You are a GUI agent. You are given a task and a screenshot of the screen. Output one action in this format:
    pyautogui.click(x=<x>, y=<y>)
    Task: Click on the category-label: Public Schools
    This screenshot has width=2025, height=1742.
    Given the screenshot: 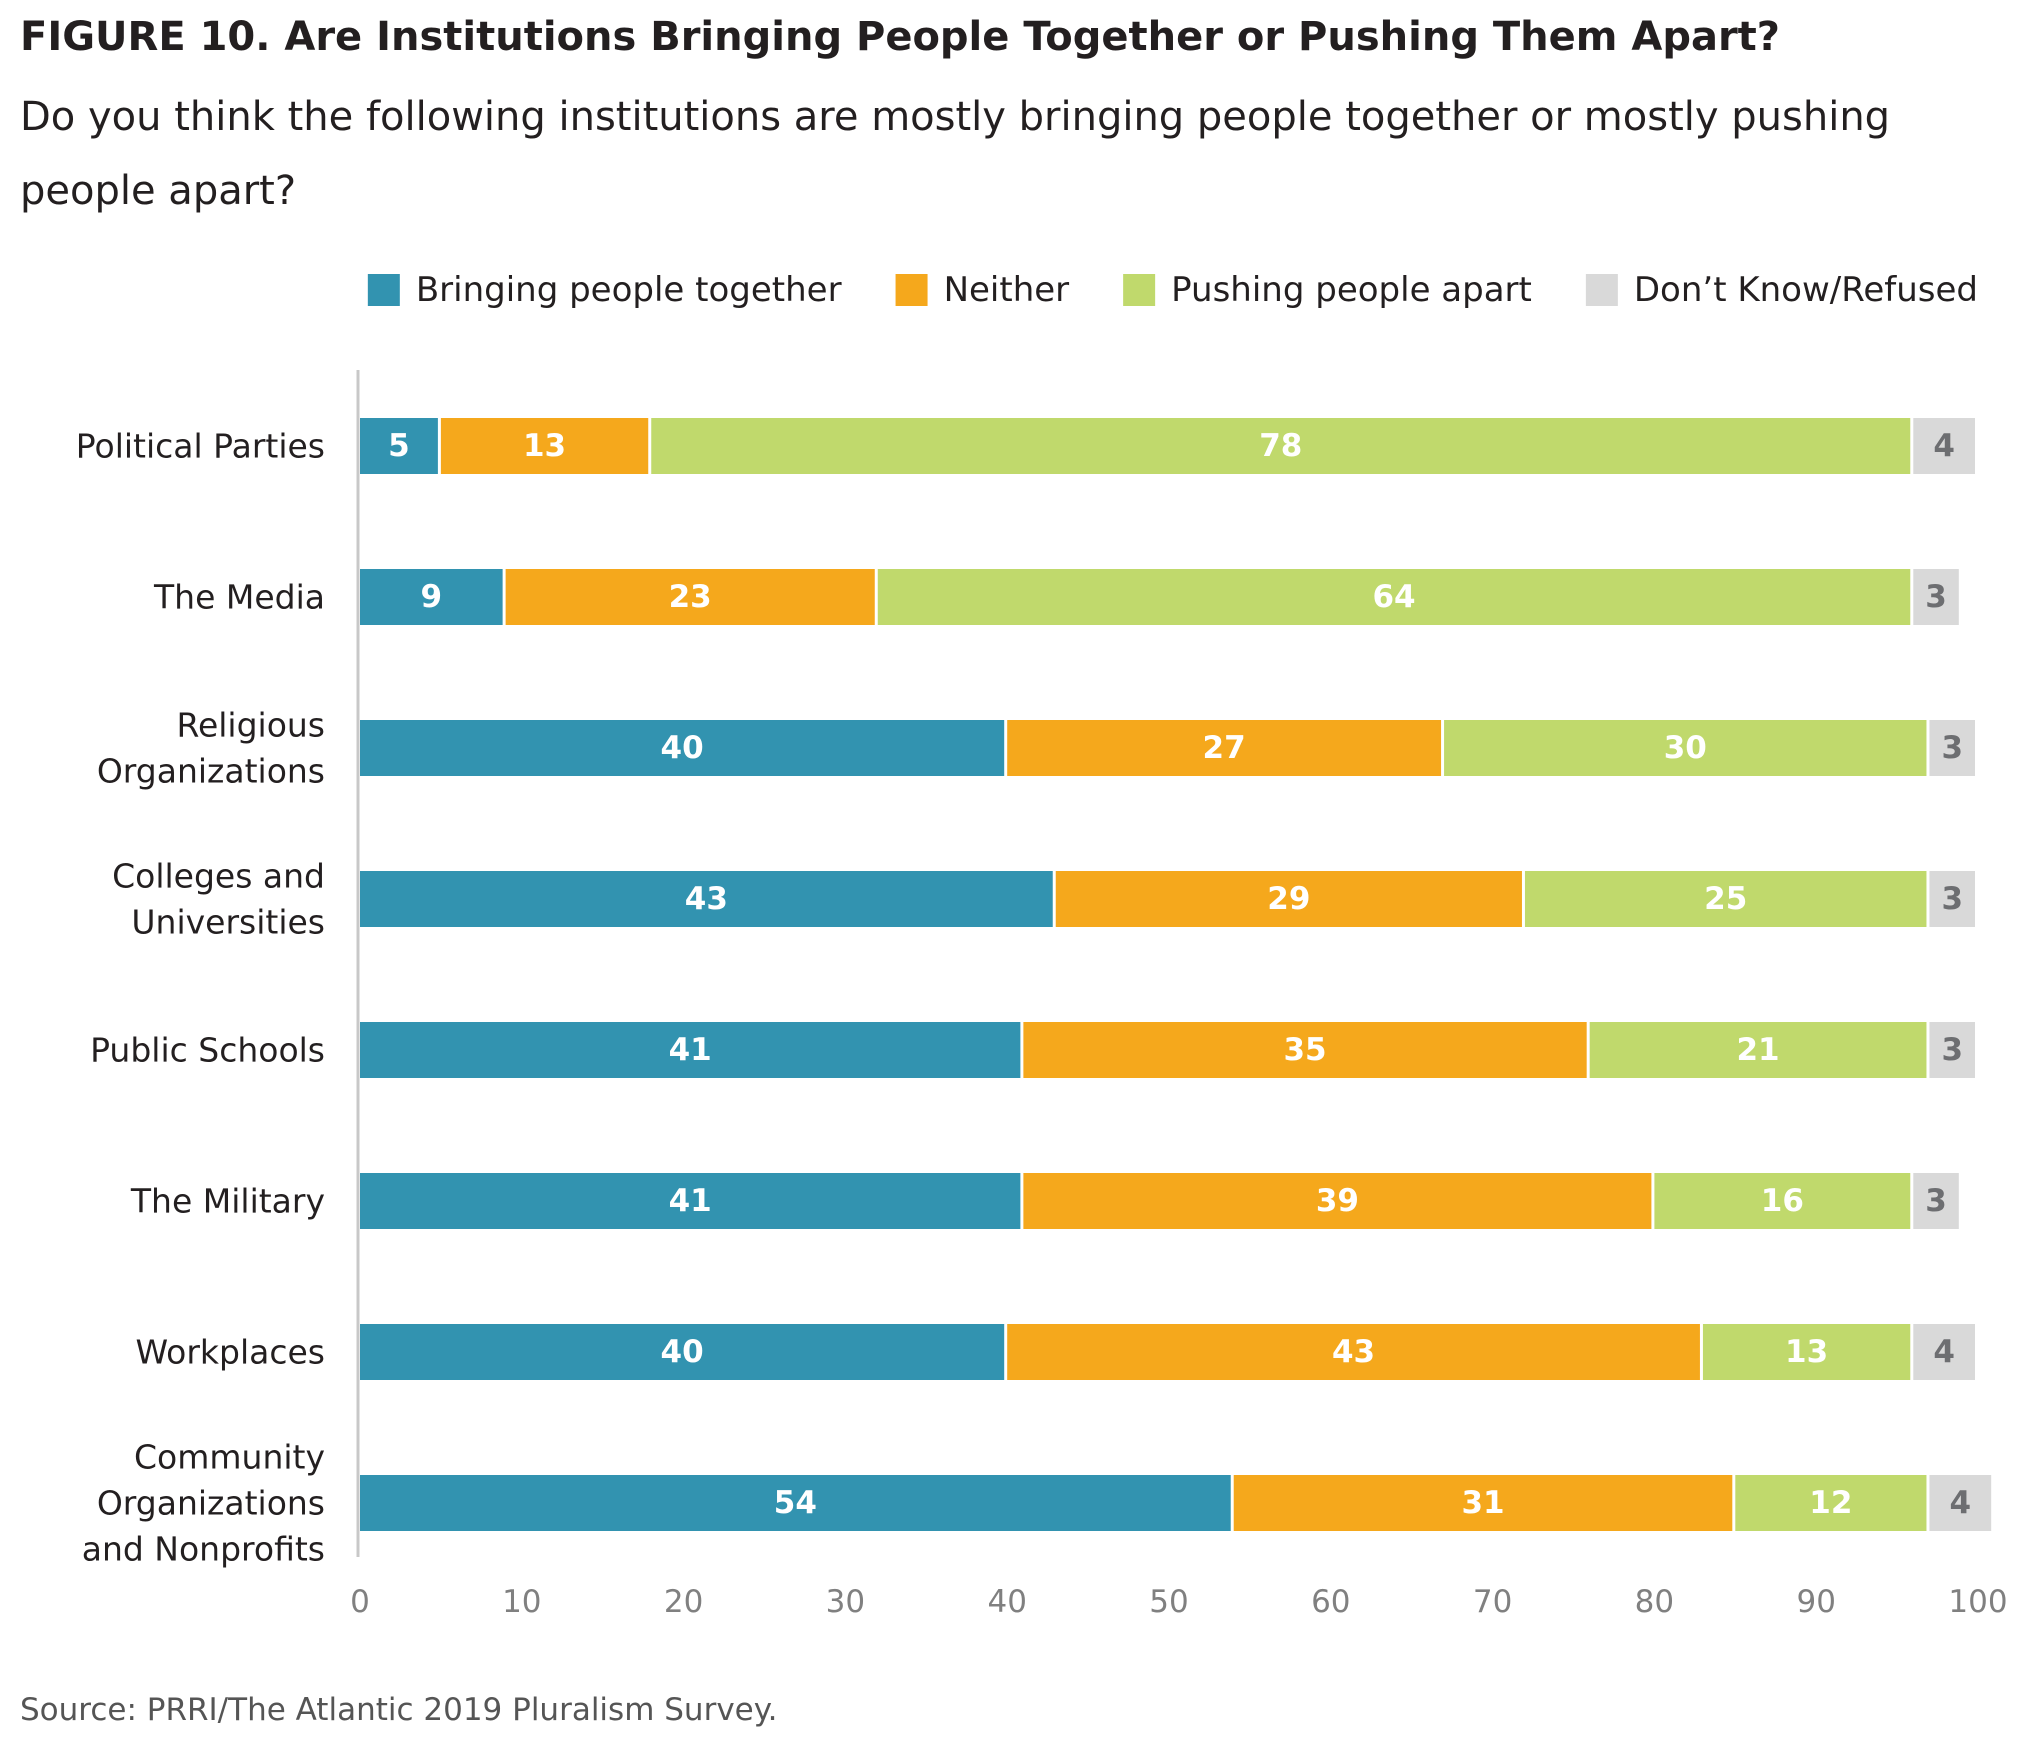 What is the action you would take?
    pyautogui.click(x=207, y=1050)
    